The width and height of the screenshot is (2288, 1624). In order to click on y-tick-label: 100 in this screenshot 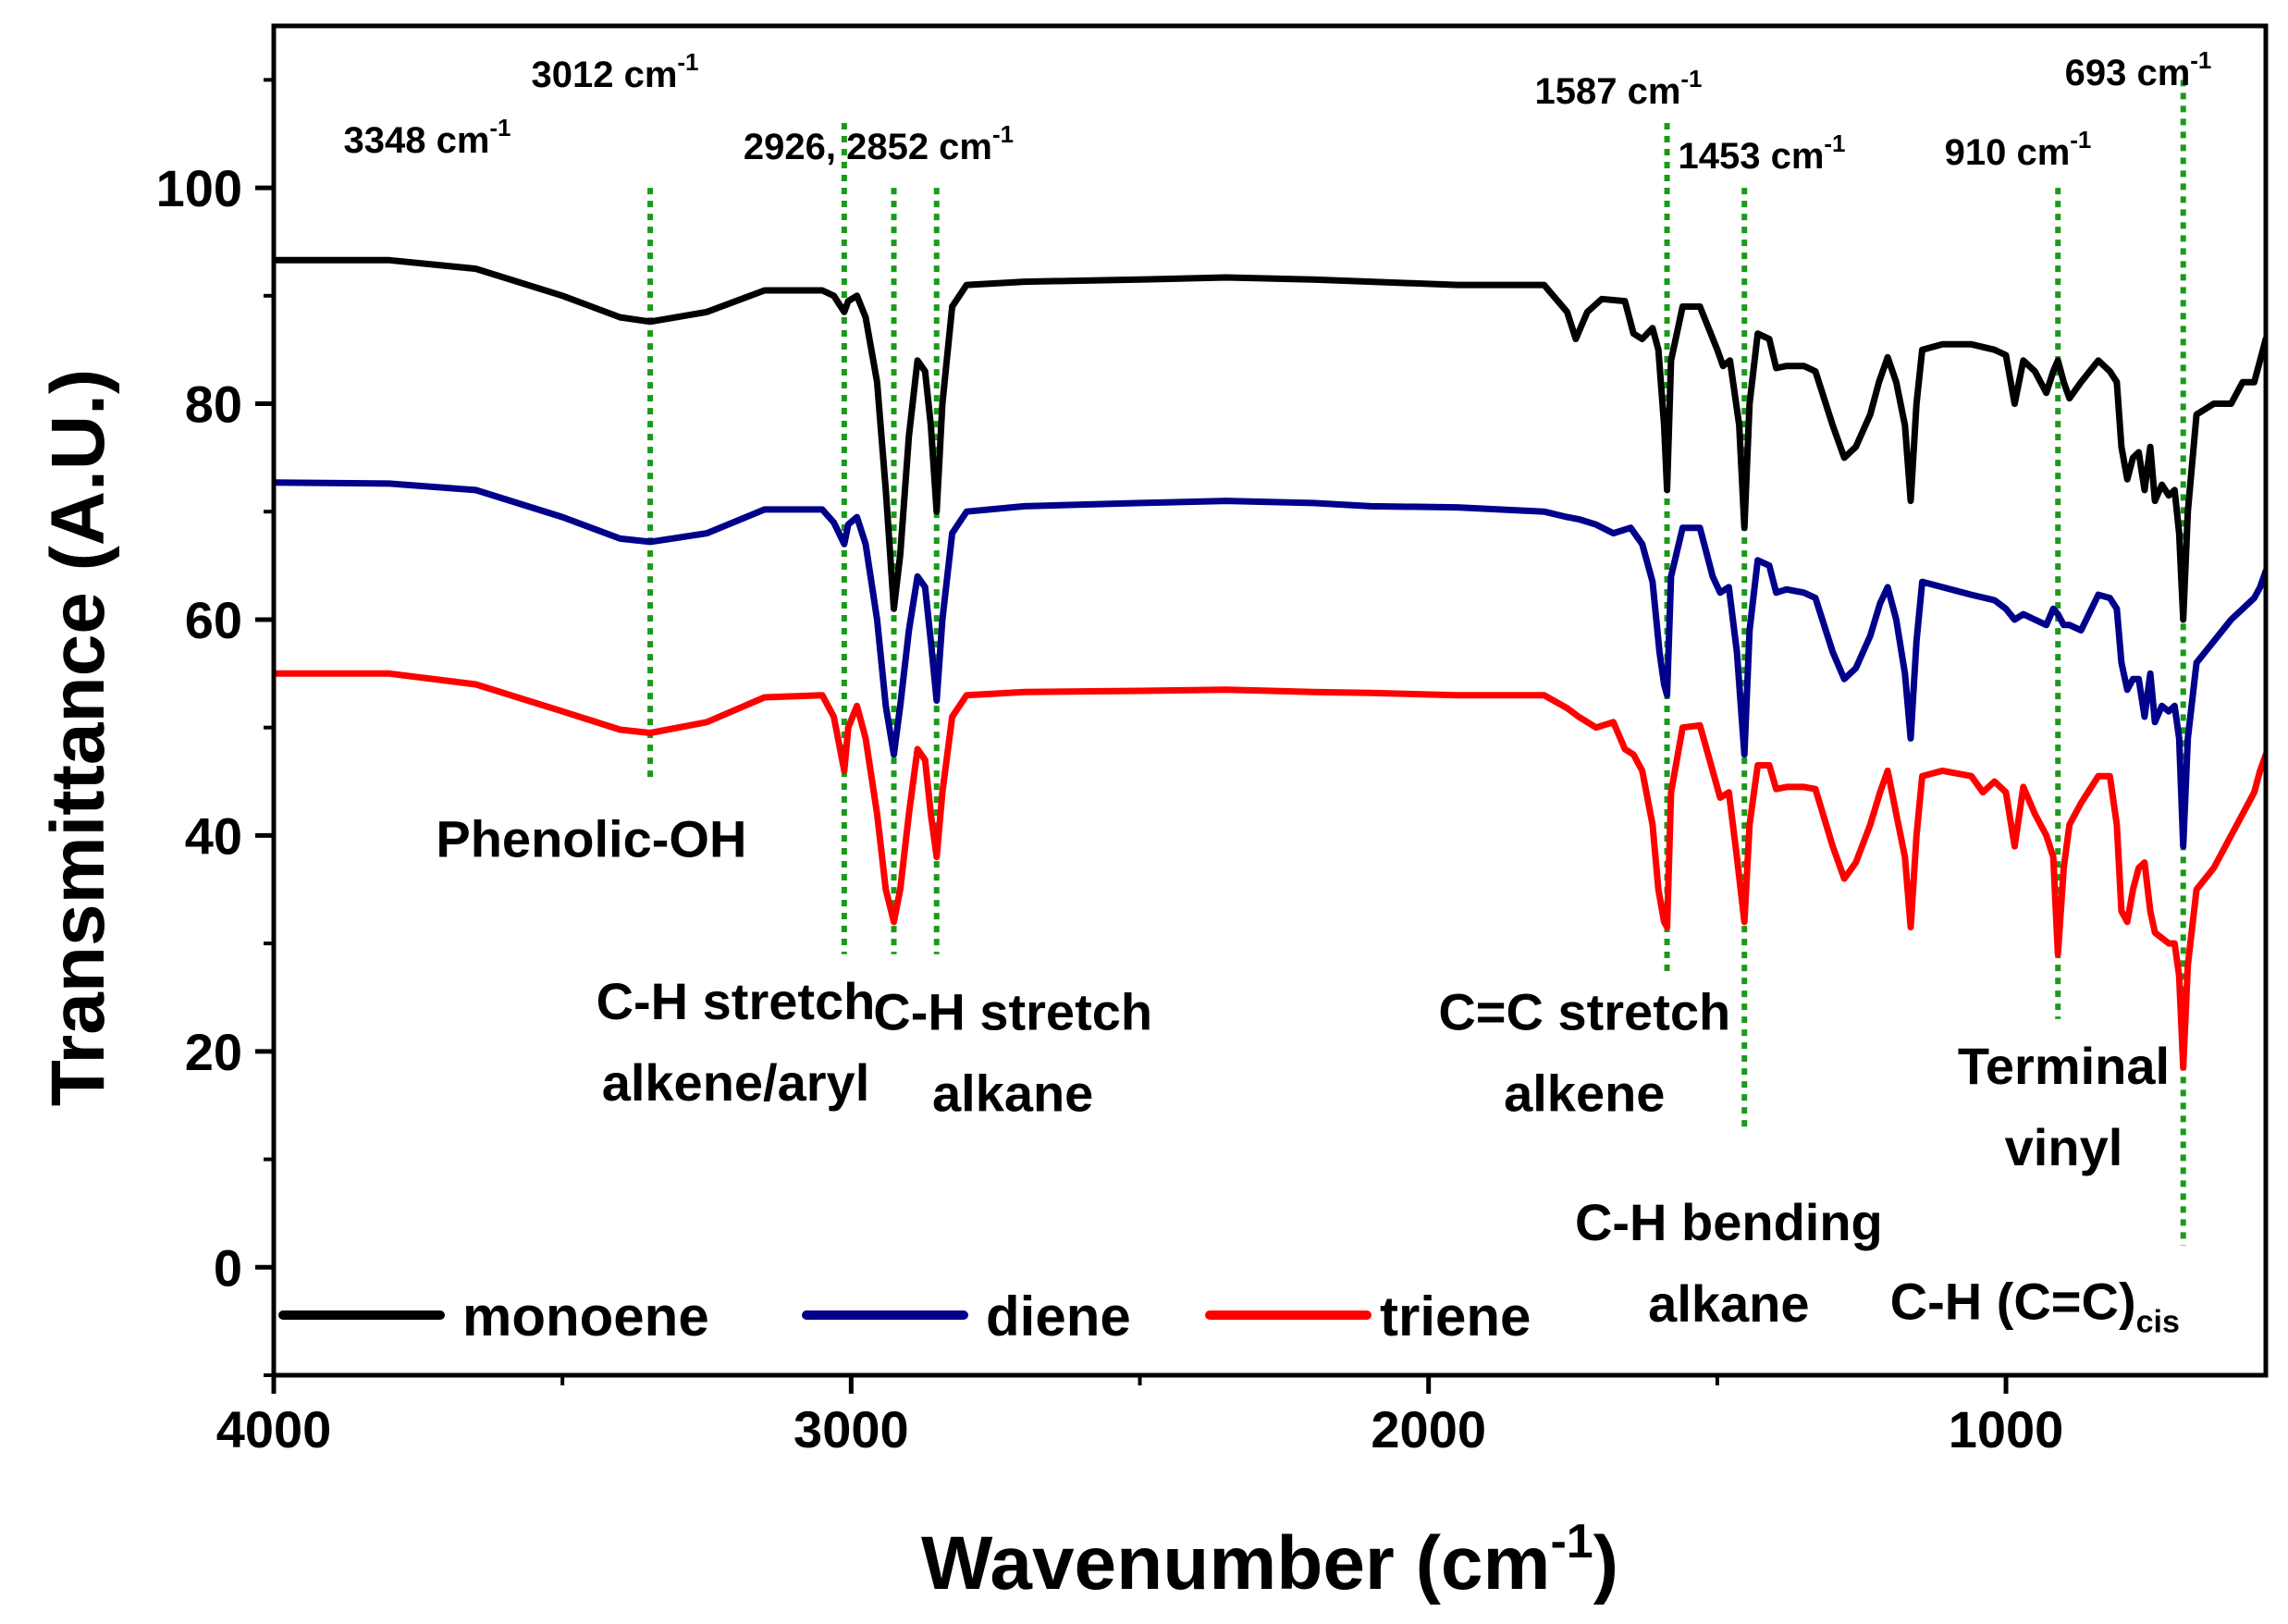, I will do `click(199, 188)`.